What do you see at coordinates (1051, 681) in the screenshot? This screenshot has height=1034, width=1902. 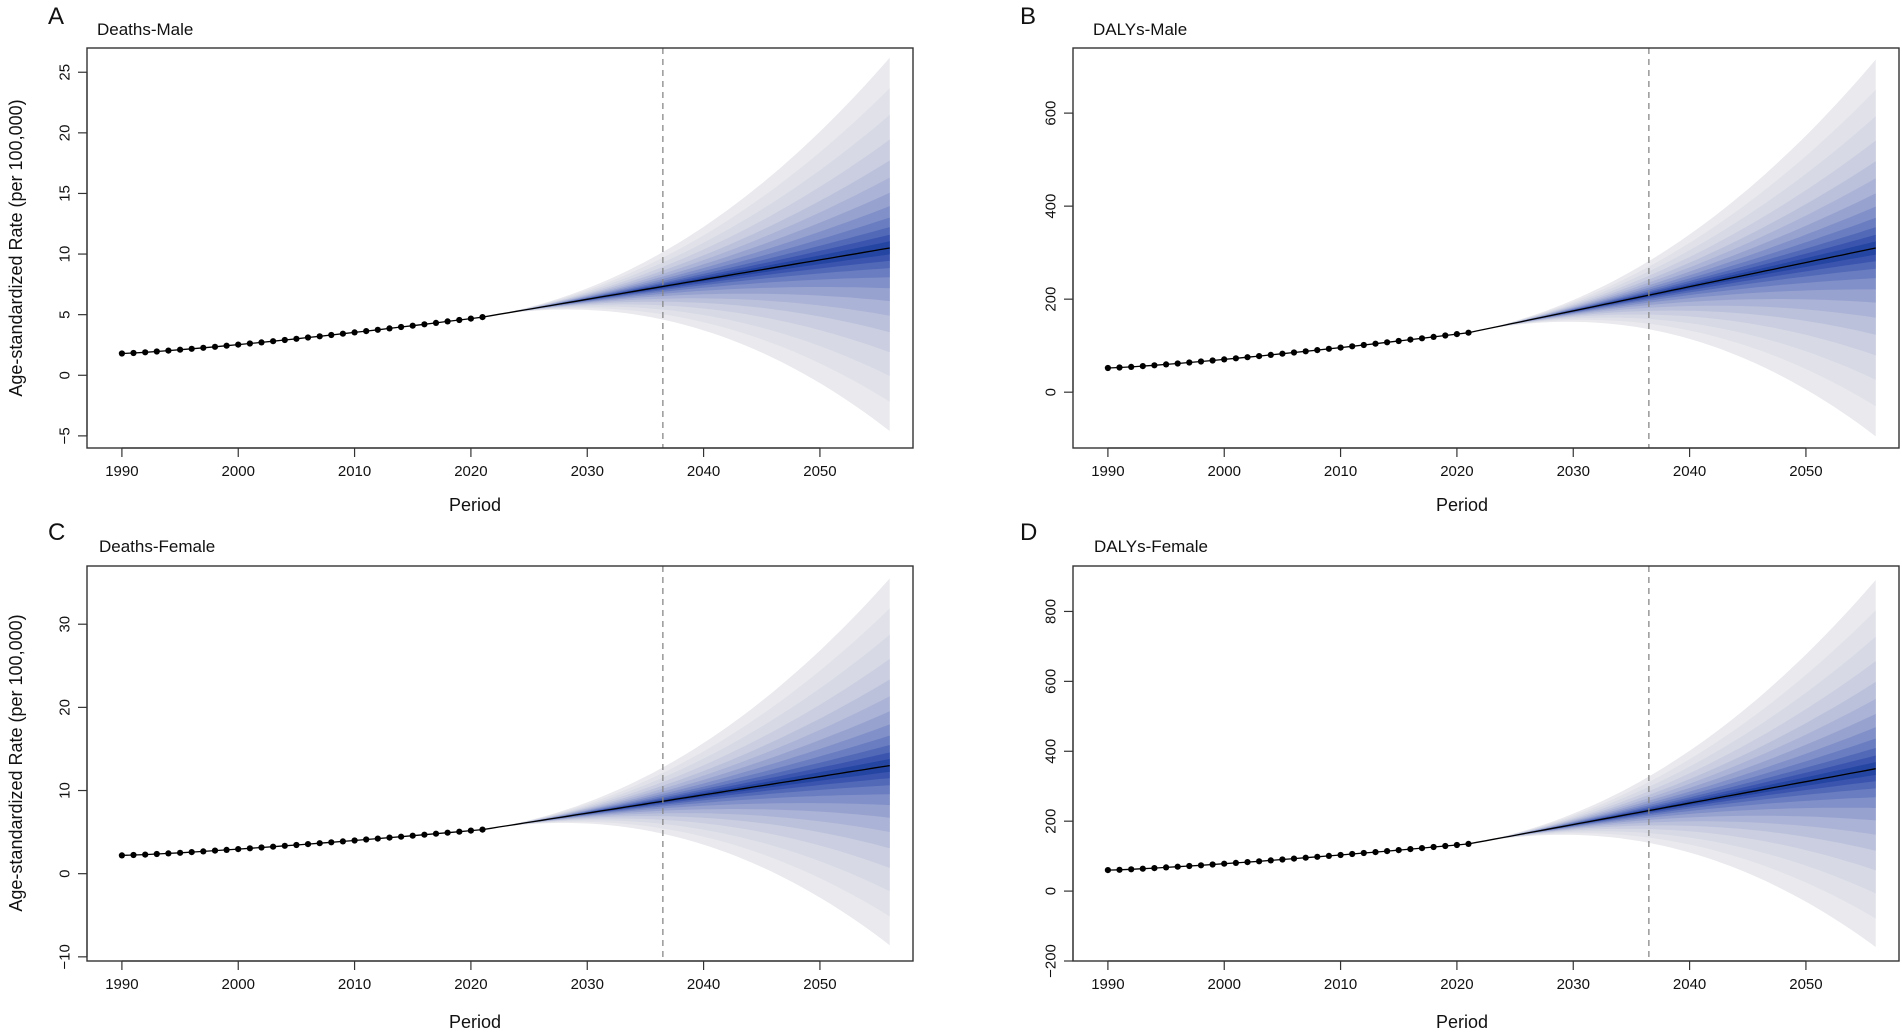 I see `y-tick-label: 600` at bounding box center [1051, 681].